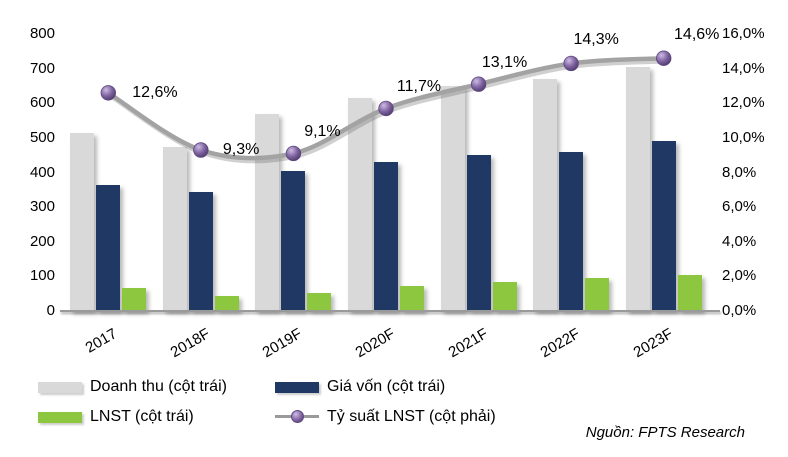 This screenshot has width=788, height=457. I want to click on right-axis-tick-label: 12,0%, so click(743, 103).